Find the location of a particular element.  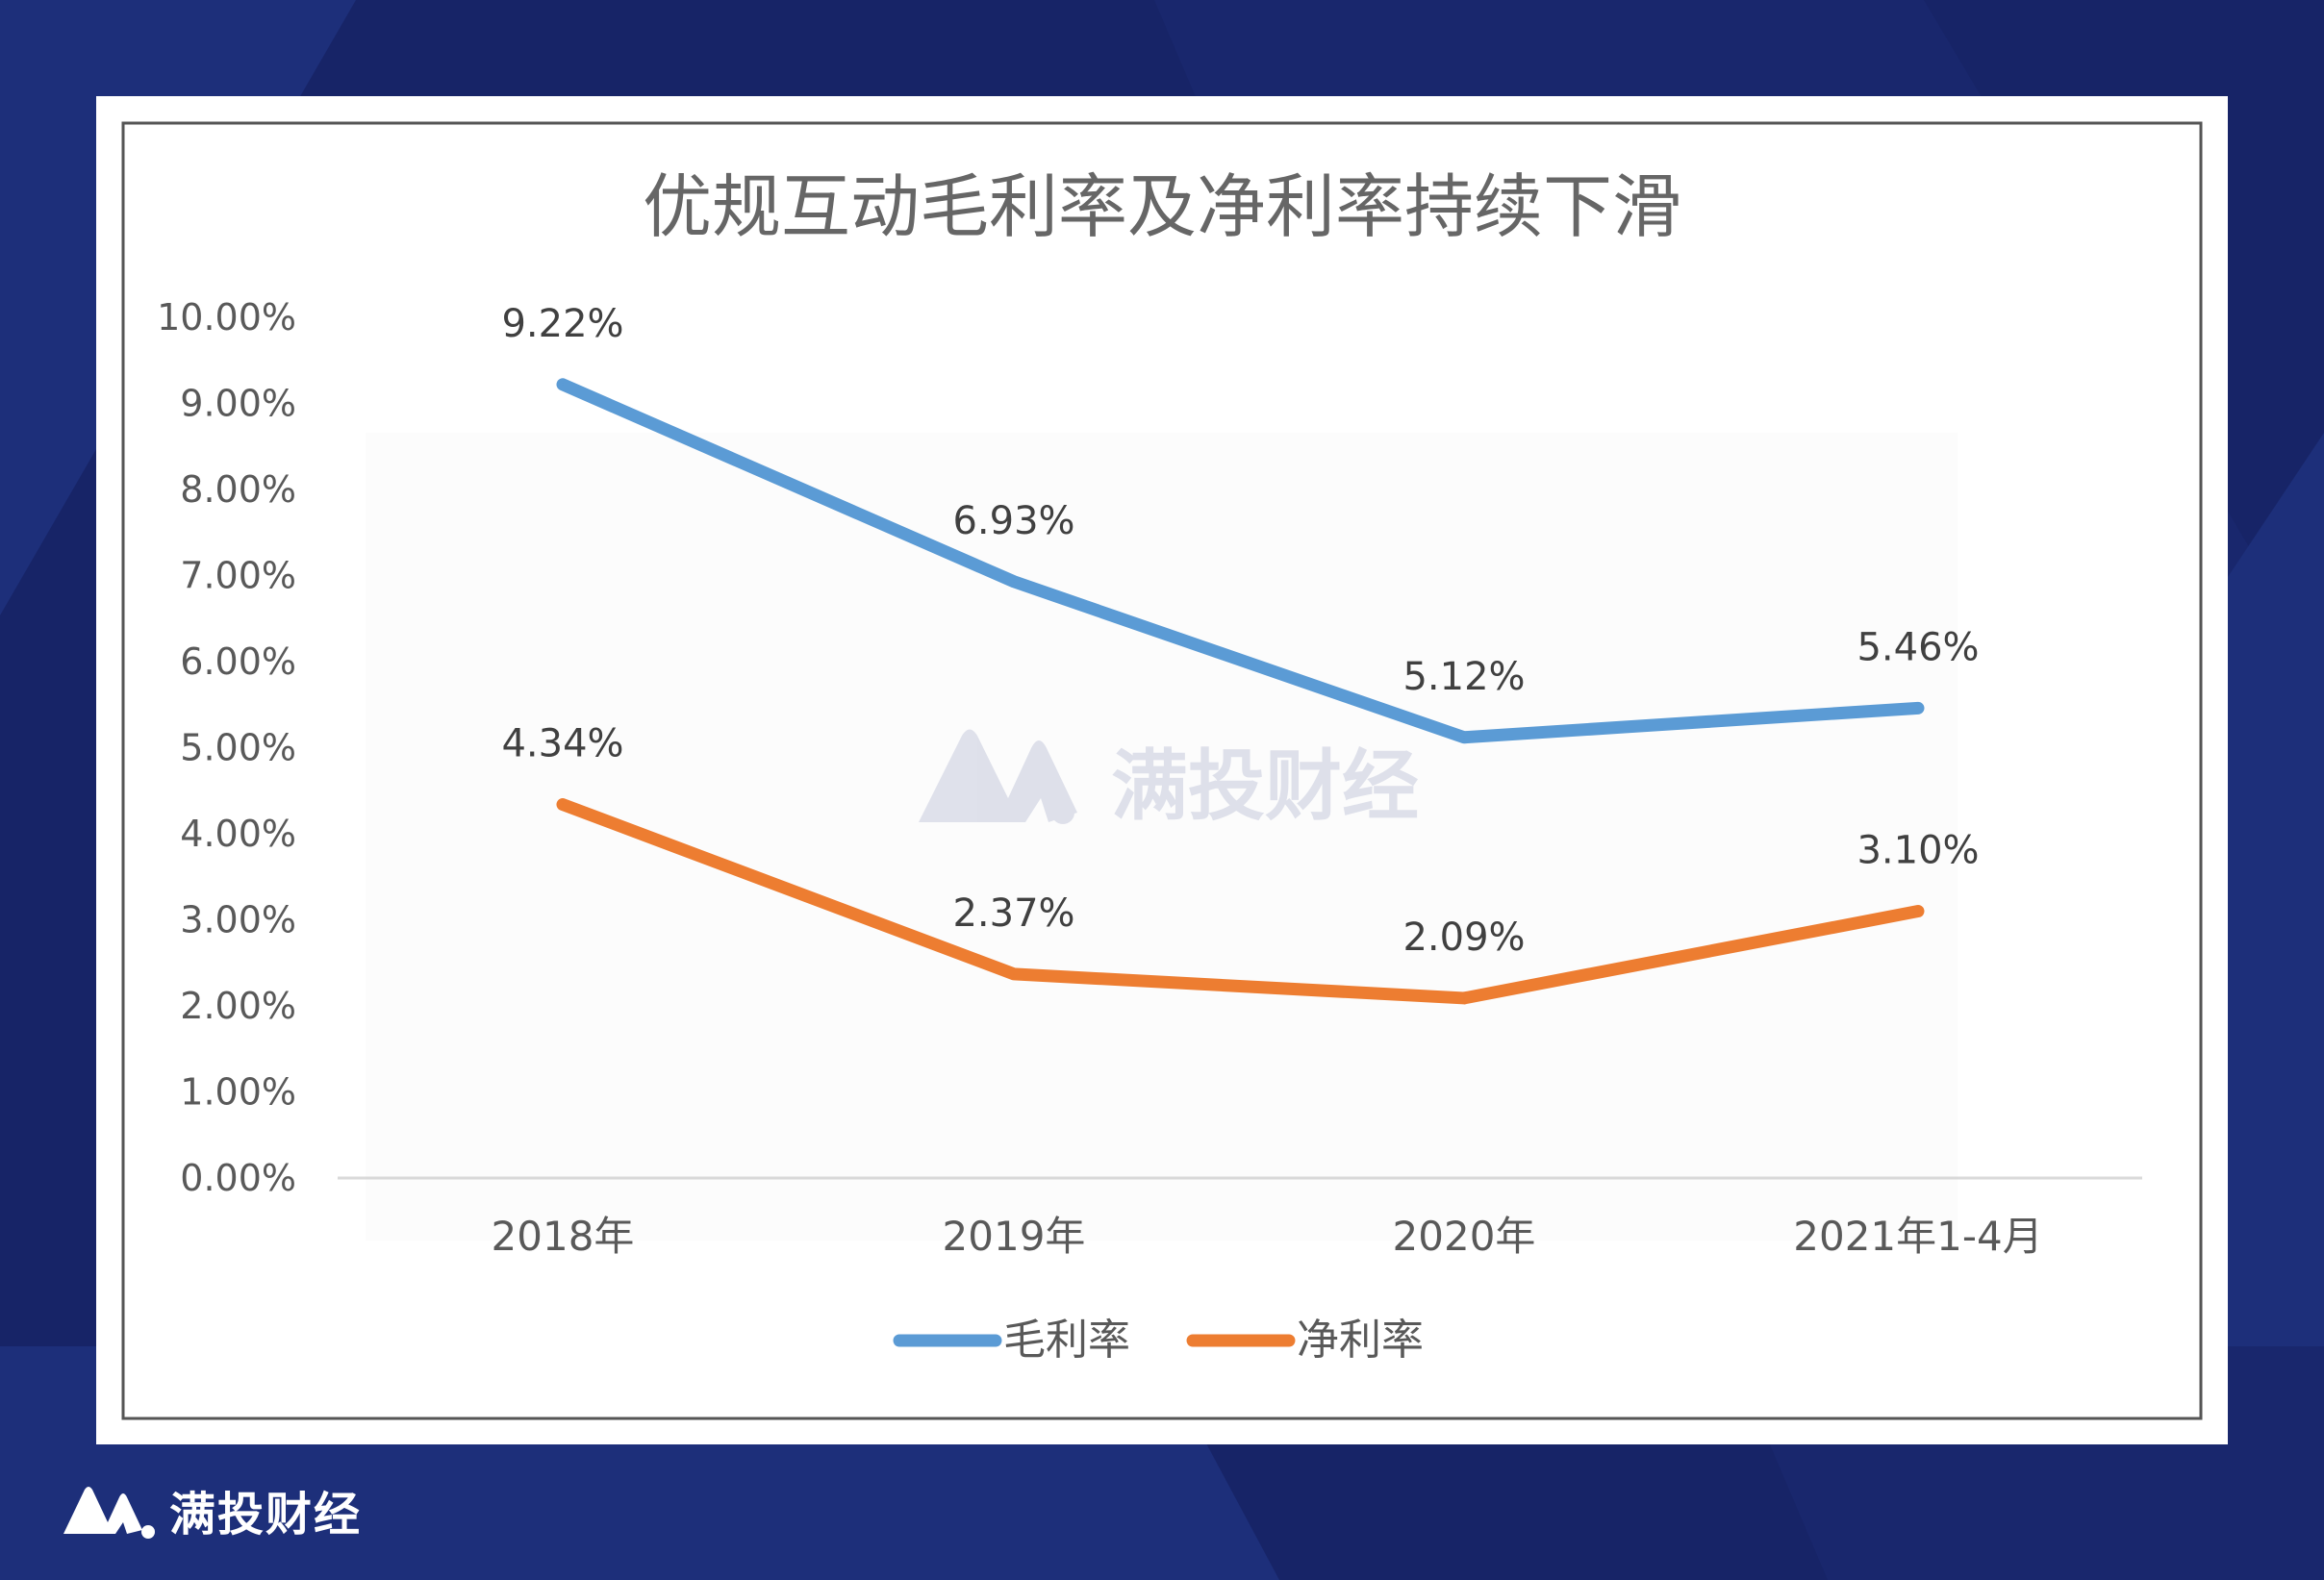

y-tick-label: 9.00% is located at coordinates (238, 404).